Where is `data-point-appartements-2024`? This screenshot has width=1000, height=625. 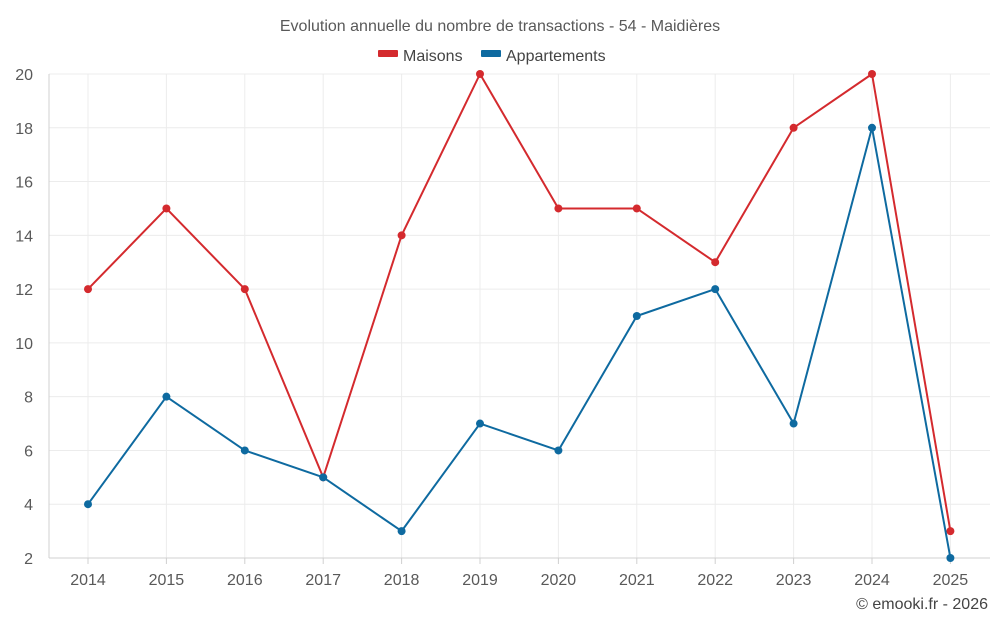
data-point-appartements-2024 is located at coordinates (872, 127).